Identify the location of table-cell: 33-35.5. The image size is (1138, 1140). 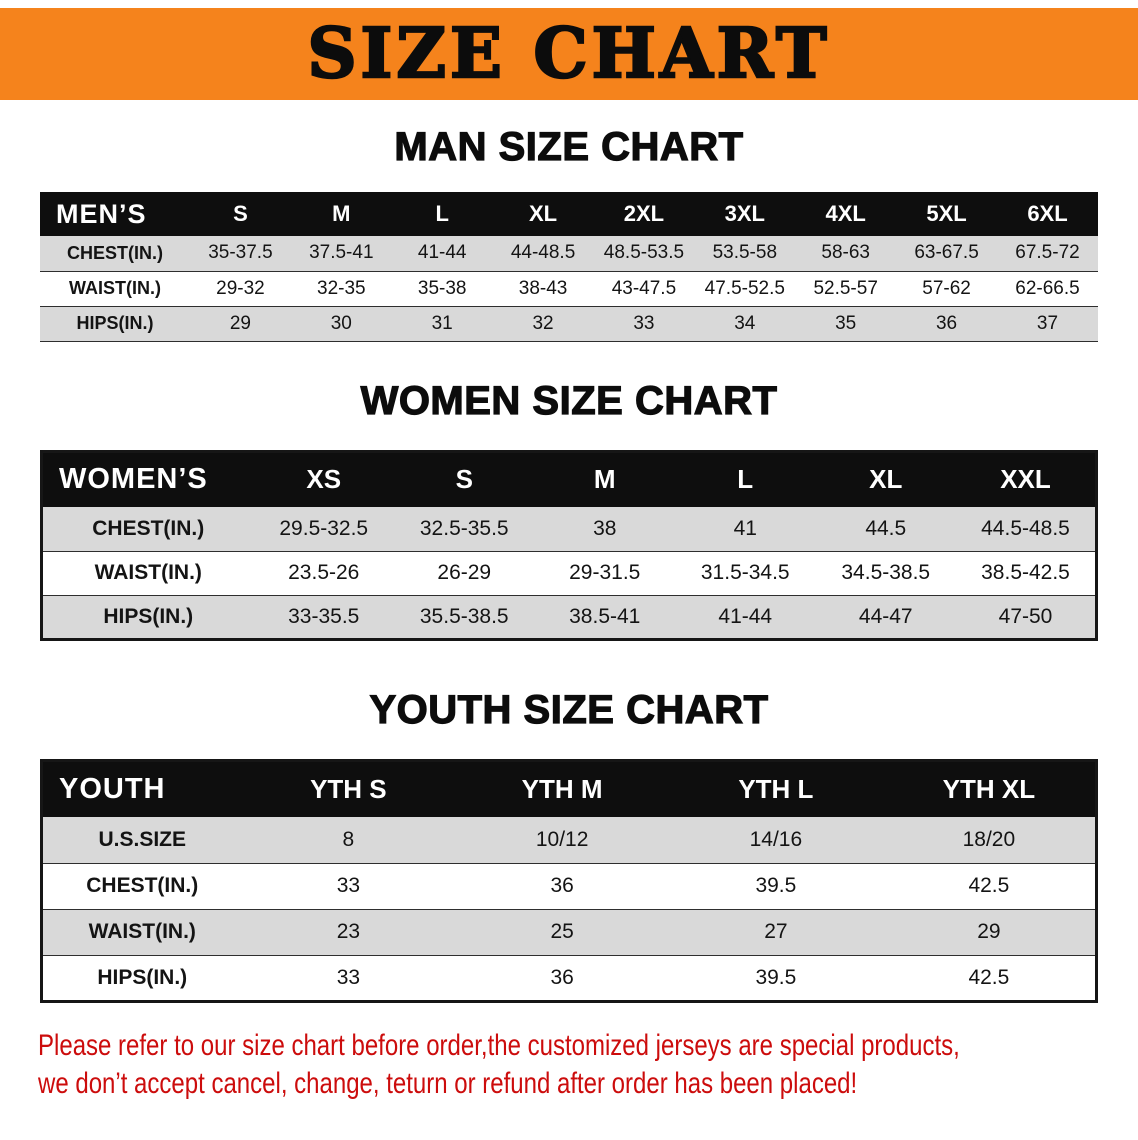
(323, 617).